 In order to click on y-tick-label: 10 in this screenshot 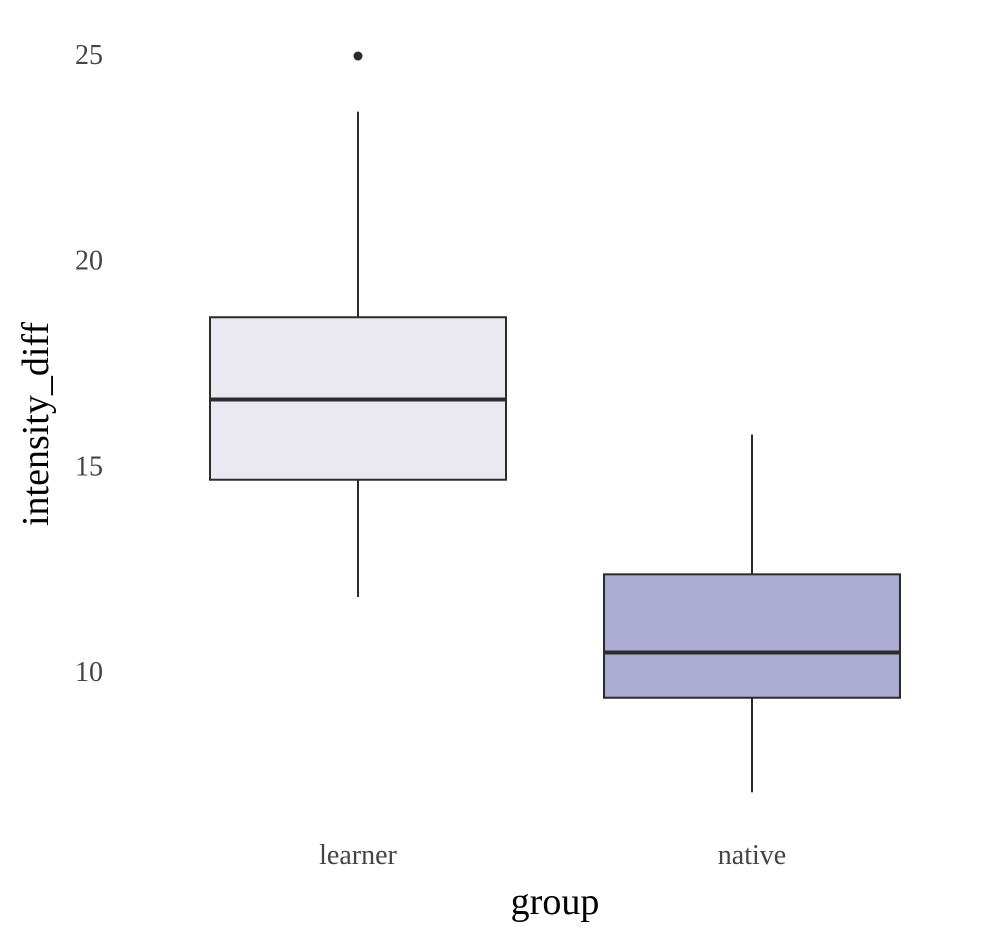, I will do `click(89, 672)`.